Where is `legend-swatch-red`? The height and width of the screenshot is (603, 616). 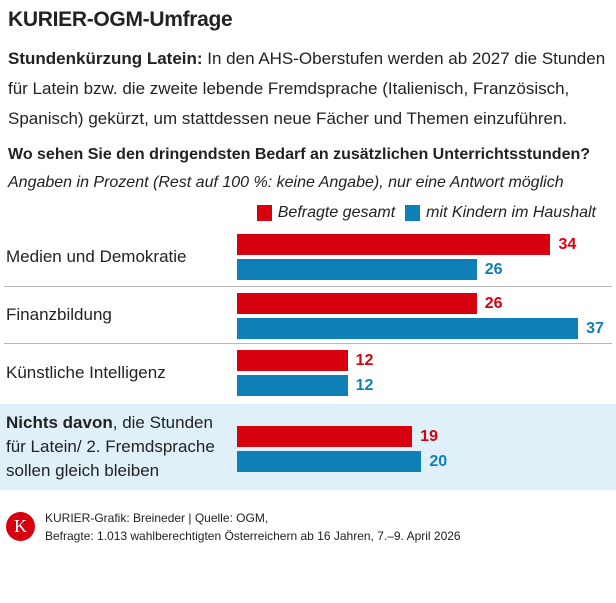 legend-swatch-red is located at coordinates (264, 213).